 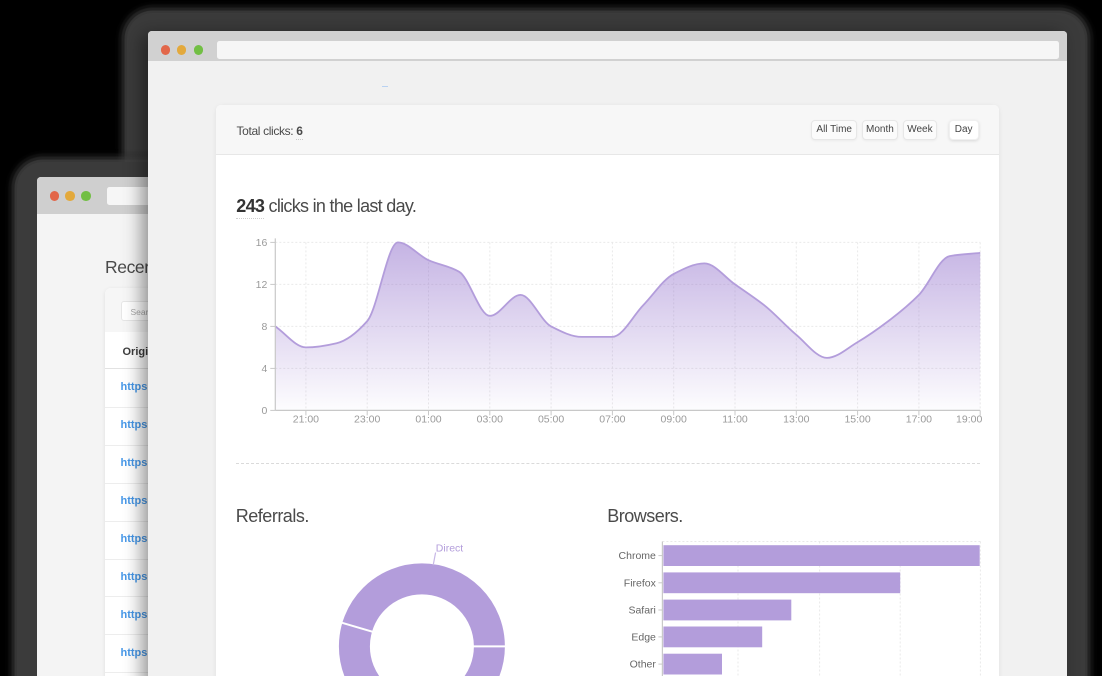 What do you see at coordinates (735, 419) in the screenshot?
I see `svg-text: 11:00` at bounding box center [735, 419].